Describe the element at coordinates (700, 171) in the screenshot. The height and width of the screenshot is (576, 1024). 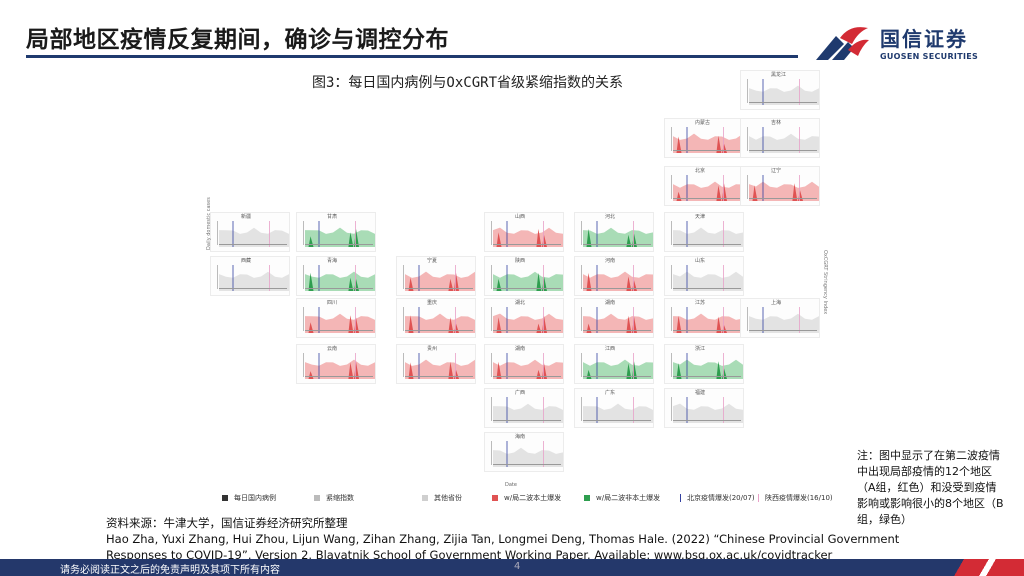
I see `province-label: 北京` at that location.